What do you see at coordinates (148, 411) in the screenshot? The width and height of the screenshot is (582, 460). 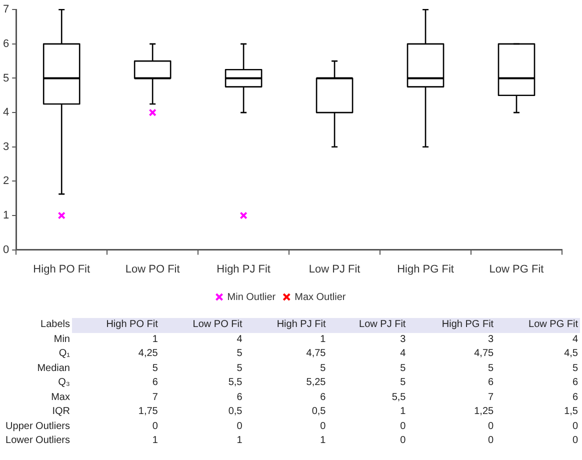 I see `text: 1,75` at bounding box center [148, 411].